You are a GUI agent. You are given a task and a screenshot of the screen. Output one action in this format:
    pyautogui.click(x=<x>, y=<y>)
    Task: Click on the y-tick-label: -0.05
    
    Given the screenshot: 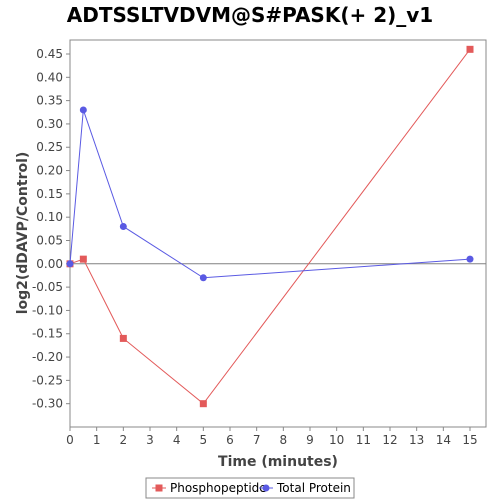 What is the action you would take?
    pyautogui.click(x=47, y=287)
    